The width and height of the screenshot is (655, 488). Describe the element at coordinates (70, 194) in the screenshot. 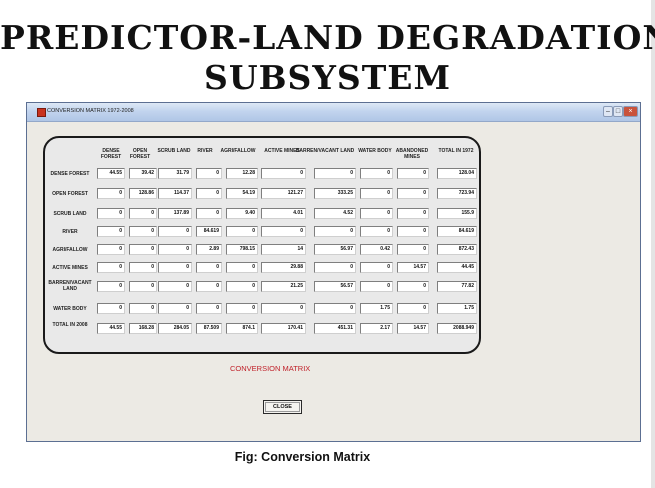

I see `row-label: OPEN FOREST` at that location.